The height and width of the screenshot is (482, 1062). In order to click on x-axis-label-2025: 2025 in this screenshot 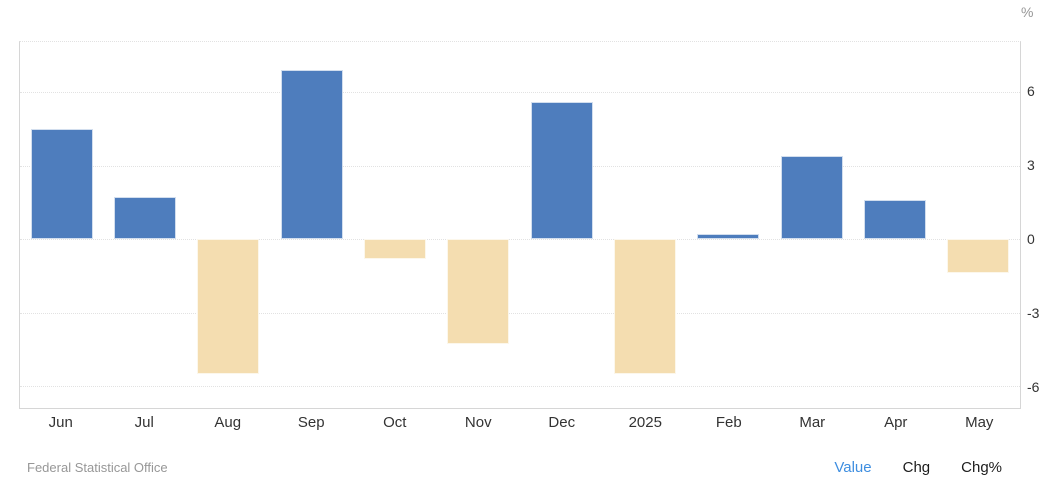, I will do `click(645, 422)`.